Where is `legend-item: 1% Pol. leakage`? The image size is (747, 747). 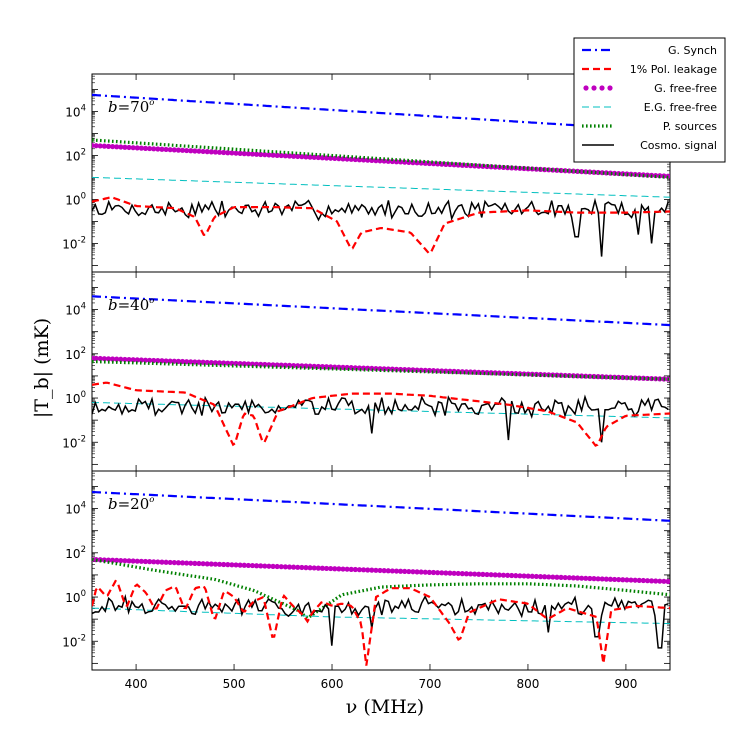
legend-item: 1% Pol. leakage is located at coordinates (649, 69).